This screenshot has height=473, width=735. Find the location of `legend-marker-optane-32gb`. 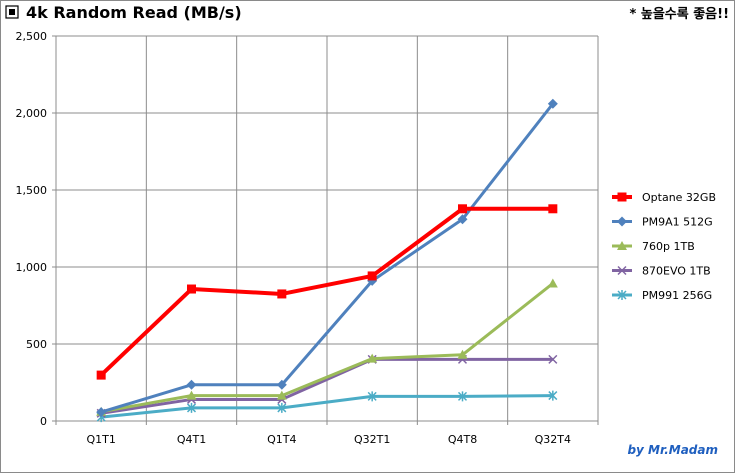

legend-marker-optane-32gb is located at coordinates (622, 197).